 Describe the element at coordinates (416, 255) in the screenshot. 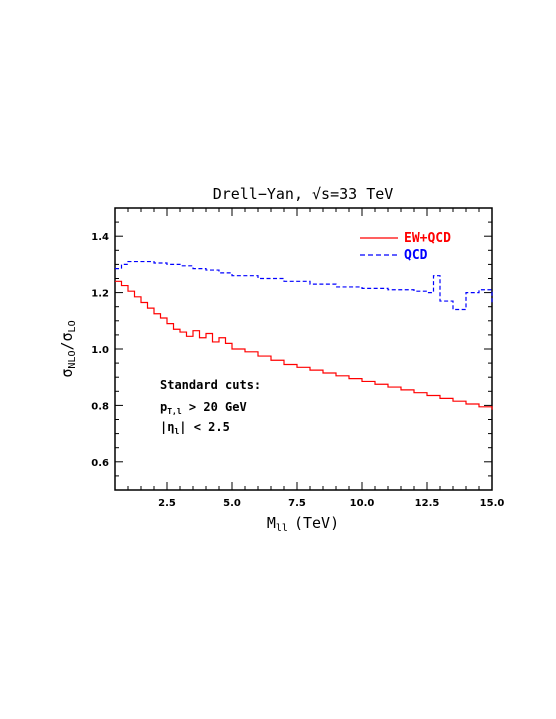

I see `legend-label-qcd: QCD` at that location.